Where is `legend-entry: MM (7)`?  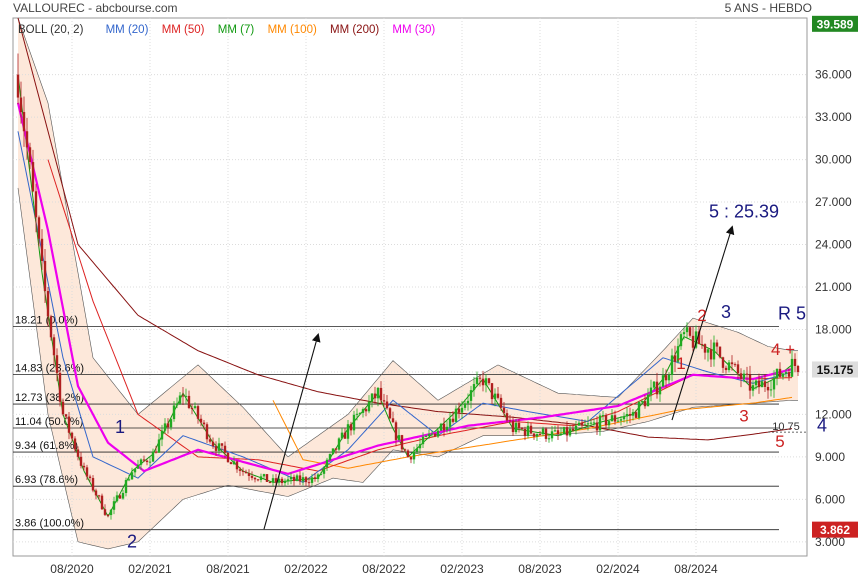 legend-entry: MM (7) is located at coordinates (236, 30).